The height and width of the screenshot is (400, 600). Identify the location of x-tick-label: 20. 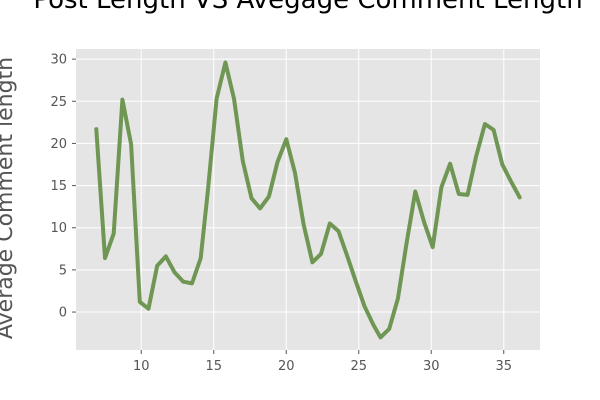
(286, 366).